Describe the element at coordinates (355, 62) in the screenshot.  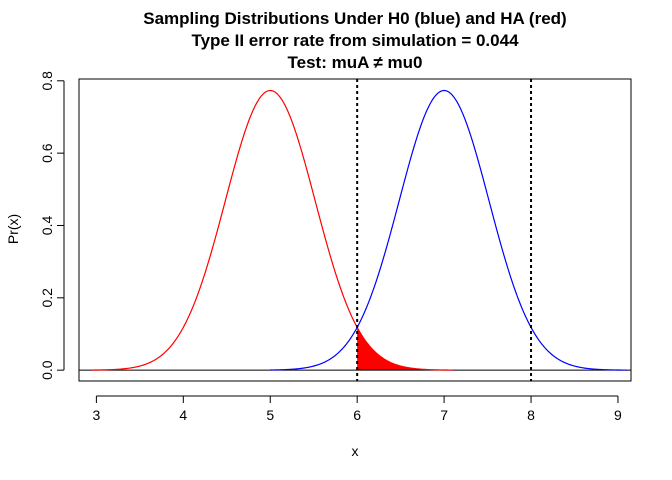
I see `title-line-3: Test: muA ≠ mu0` at that location.